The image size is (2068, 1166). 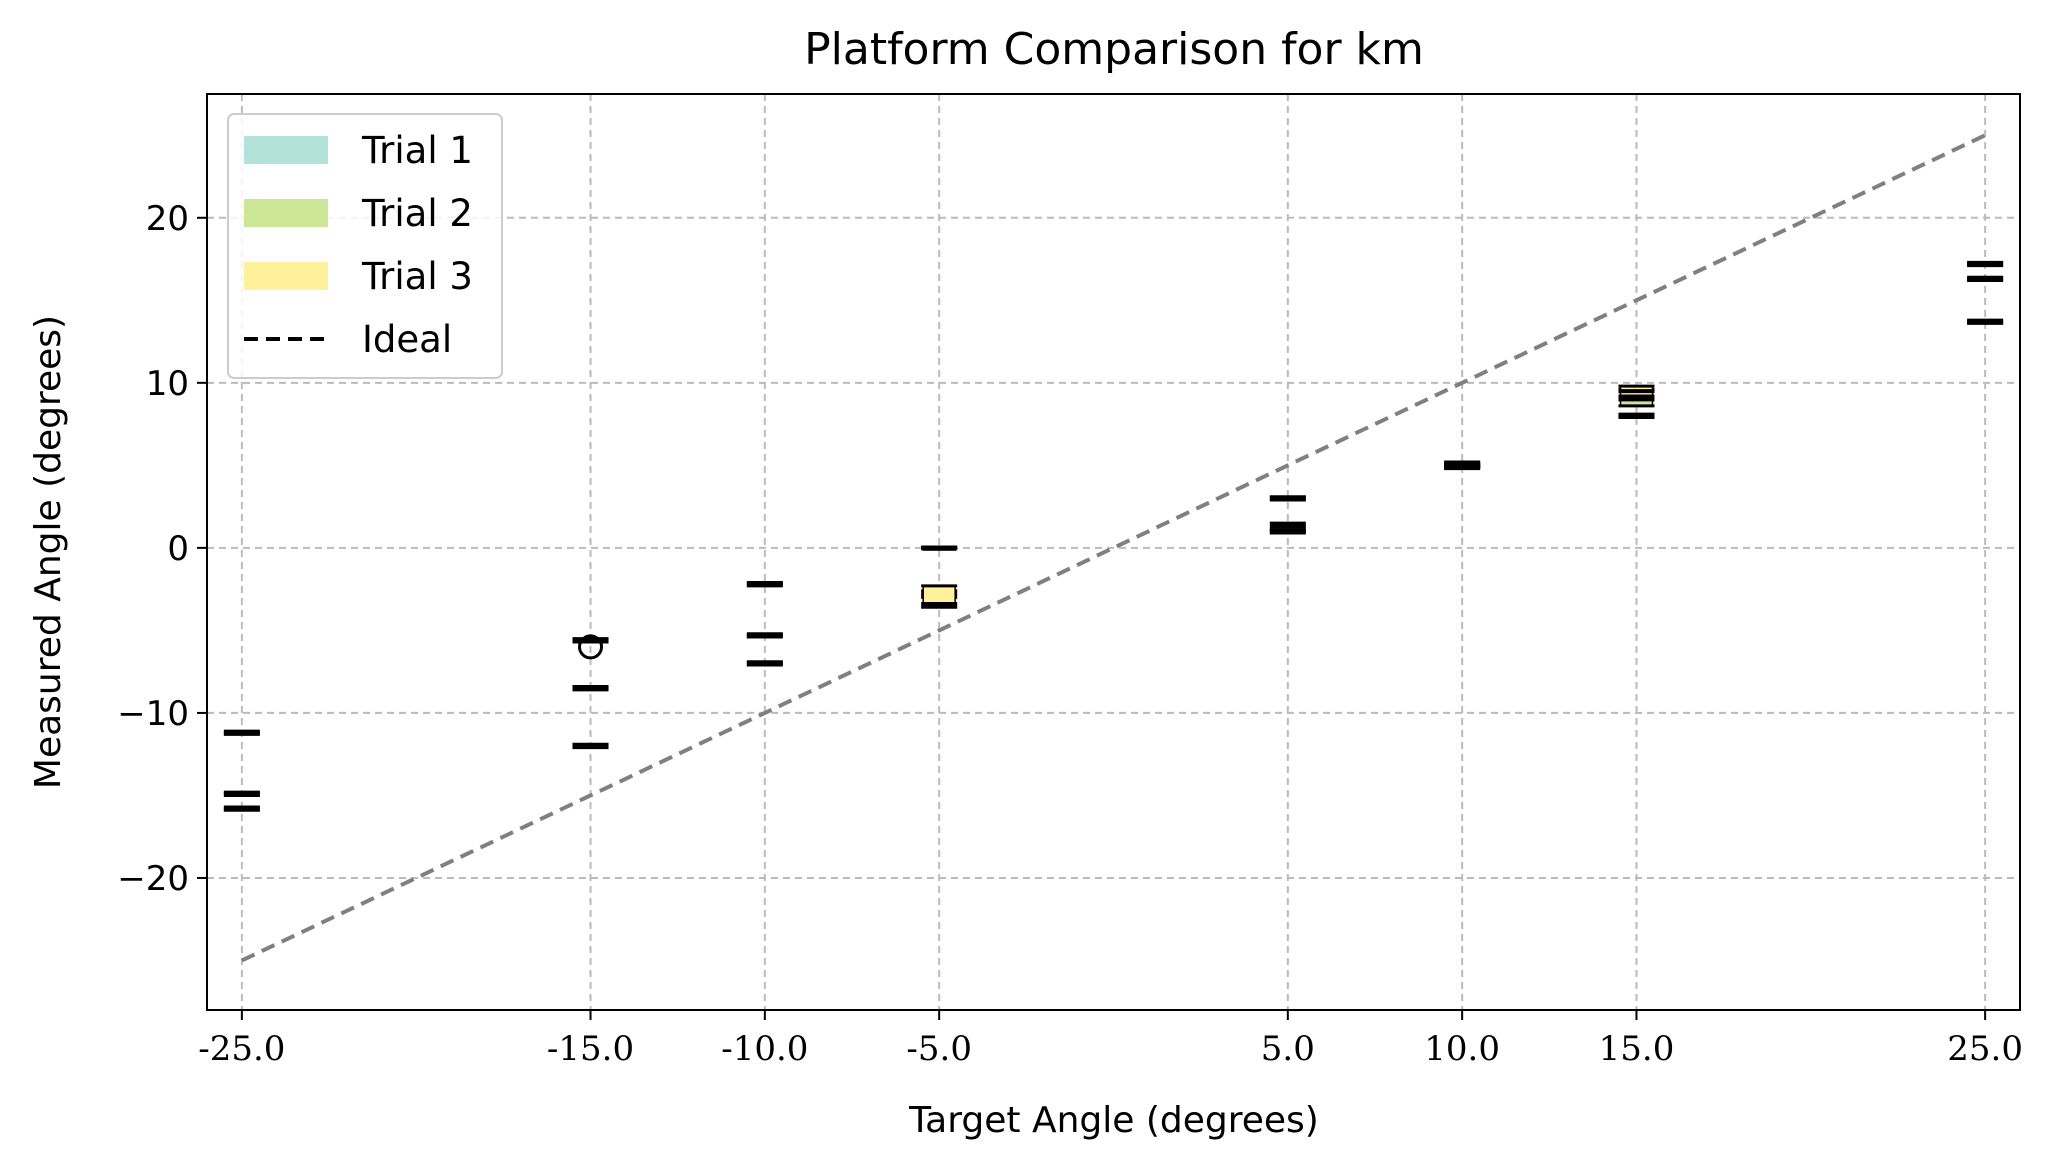 I want to click on y-tick-label: −10, so click(x=153, y=714).